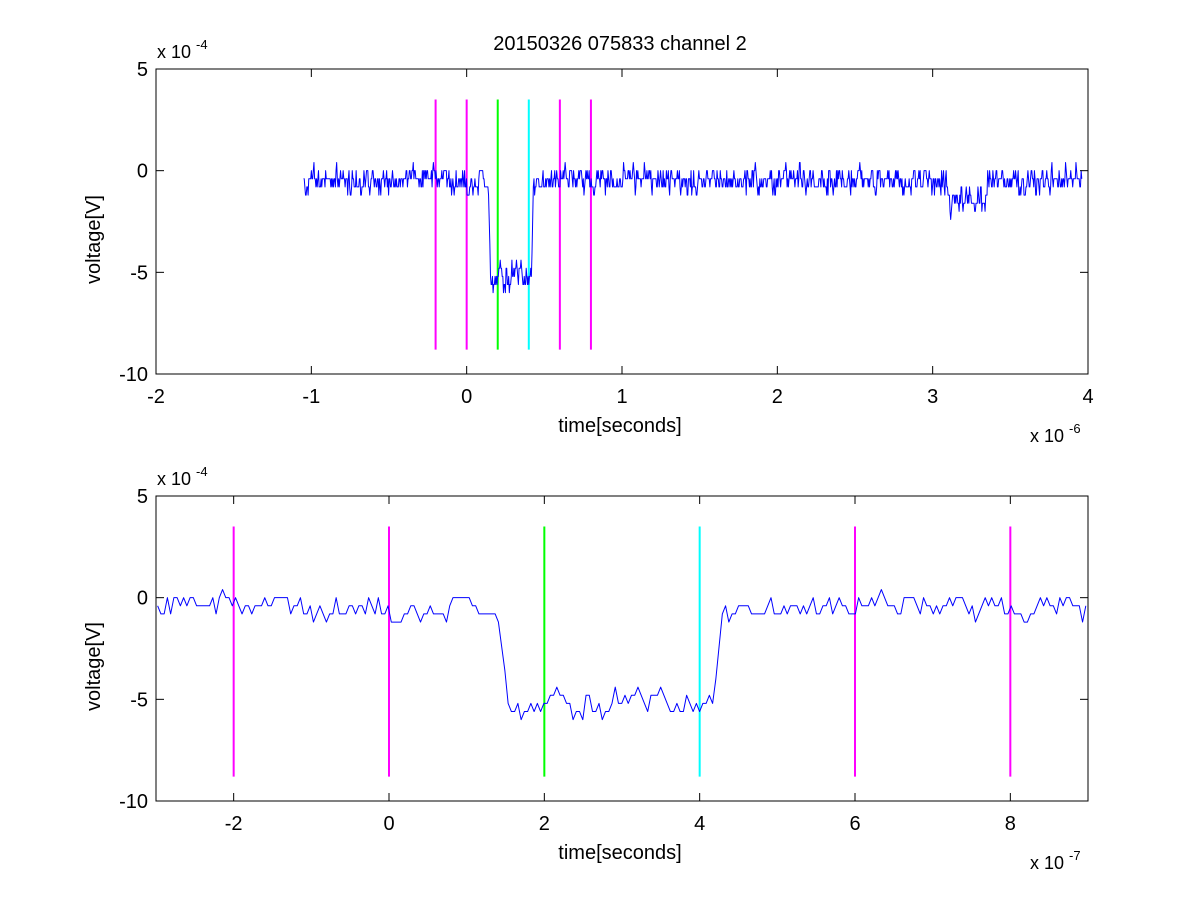 This screenshot has height=900, width=1200. What do you see at coordinates (699, 824) in the screenshot?
I see `bottom-plot-x-tick-label: 4` at bounding box center [699, 824].